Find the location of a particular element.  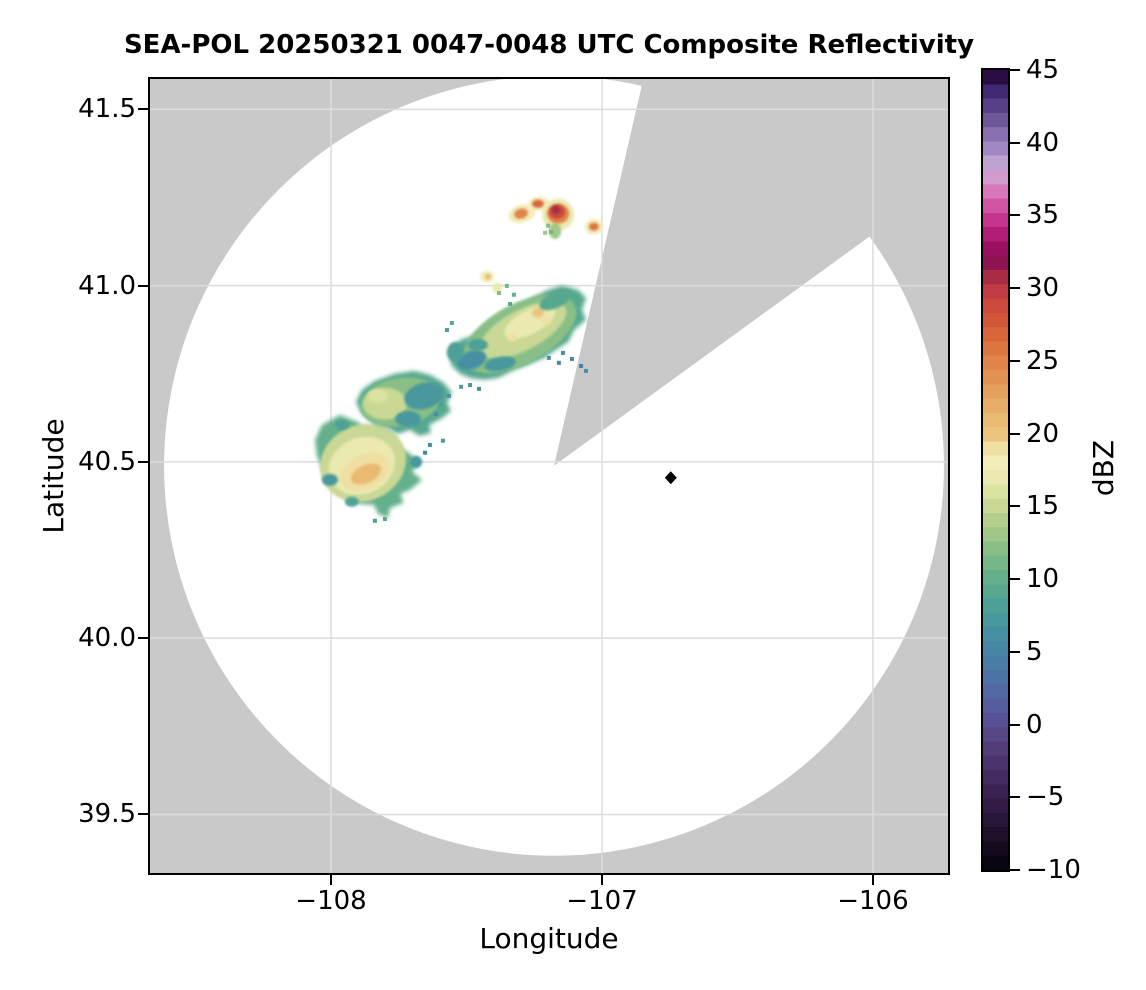

colorbar-label: dBZ is located at coordinates (1103, 468).